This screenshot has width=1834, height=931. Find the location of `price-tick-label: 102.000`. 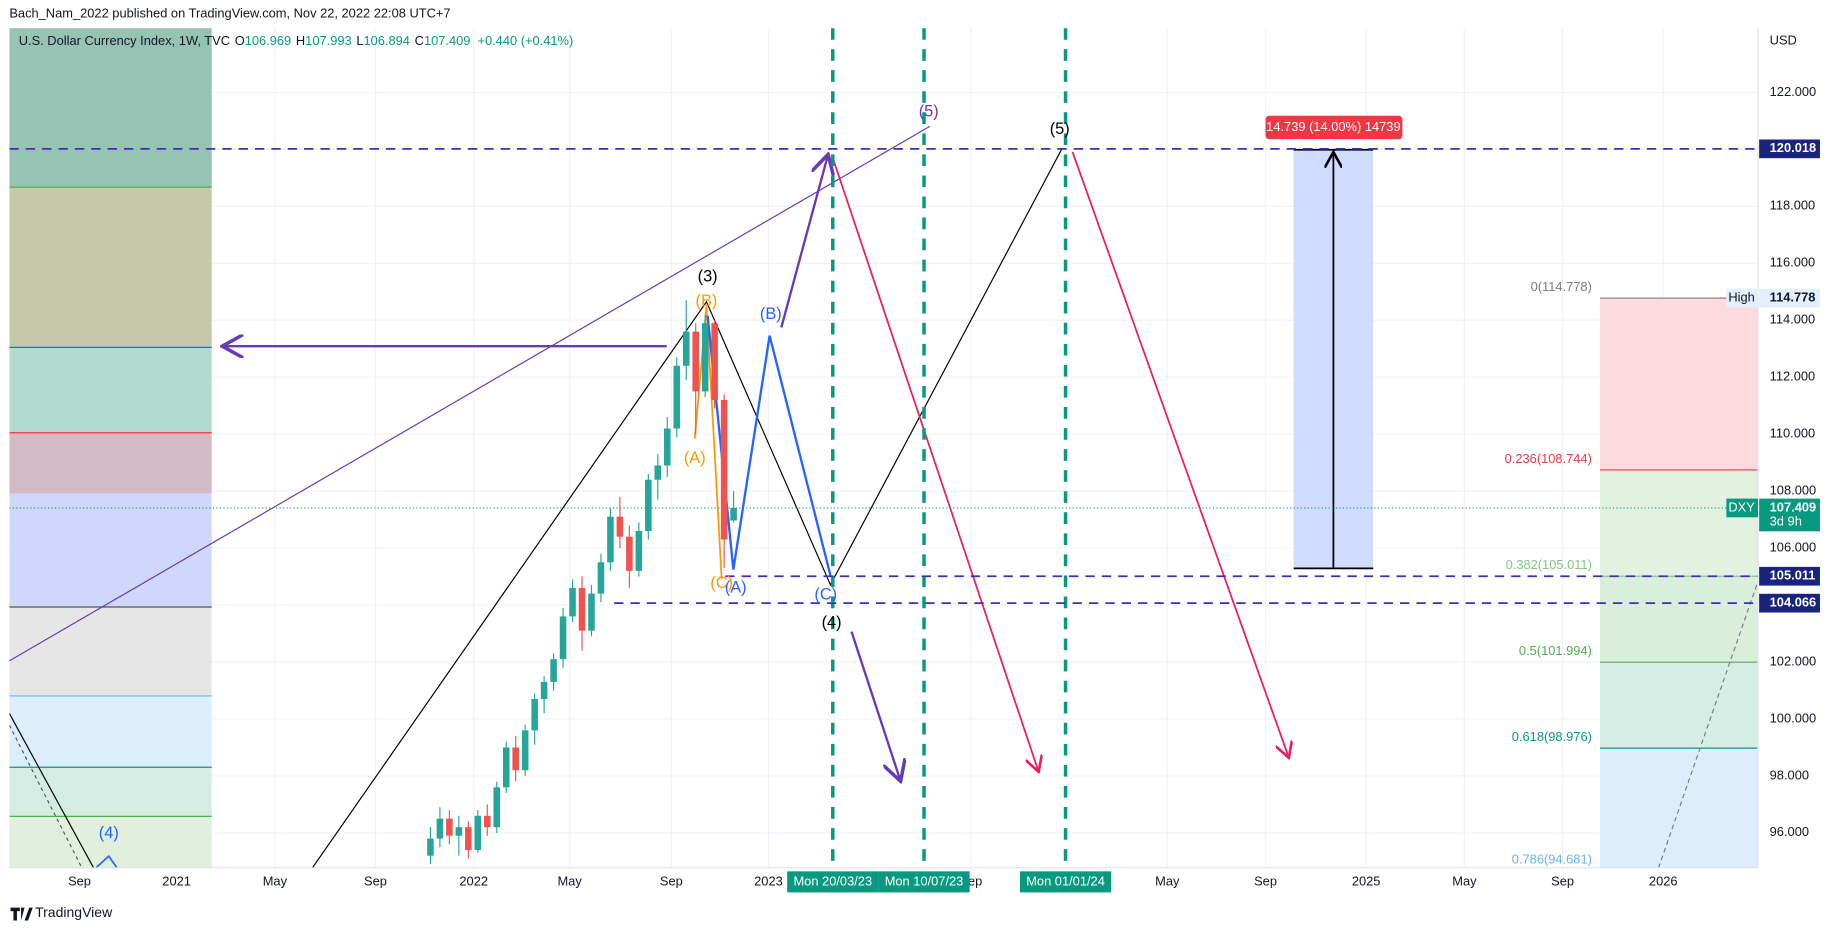

price-tick-label: 102.000 is located at coordinates (1793, 660).